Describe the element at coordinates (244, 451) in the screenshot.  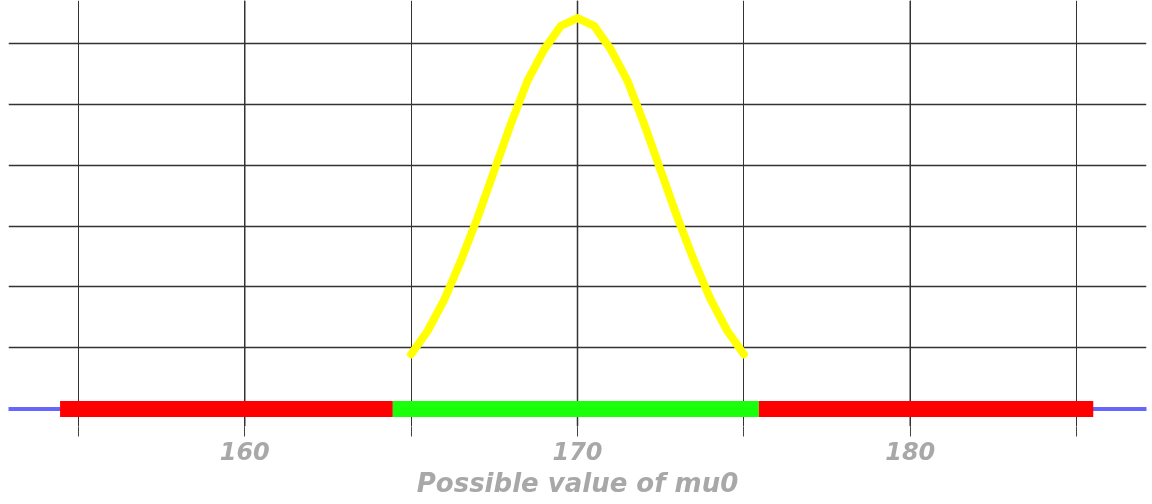
I see `x-tick-label: 160` at that location.